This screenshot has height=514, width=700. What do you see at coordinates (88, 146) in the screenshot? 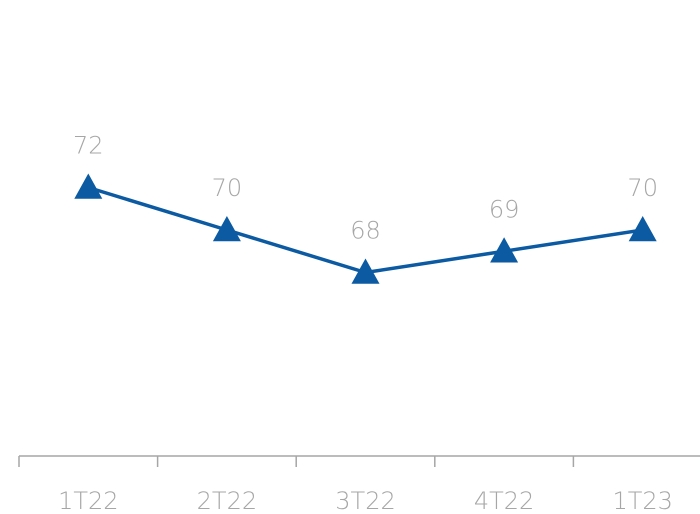
I see `data-label: 72` at bounding box center [88, 146].